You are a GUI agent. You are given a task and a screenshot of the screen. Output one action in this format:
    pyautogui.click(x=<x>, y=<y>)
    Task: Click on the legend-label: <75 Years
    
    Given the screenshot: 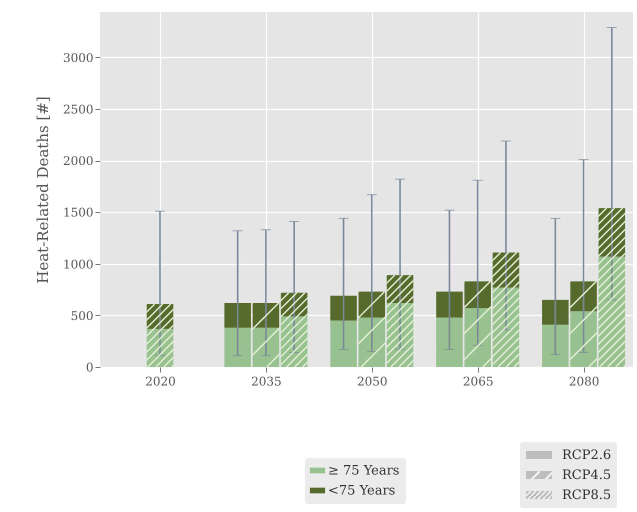 What is the action you would take?
    pyautogui.click(x=362, y=491)
    